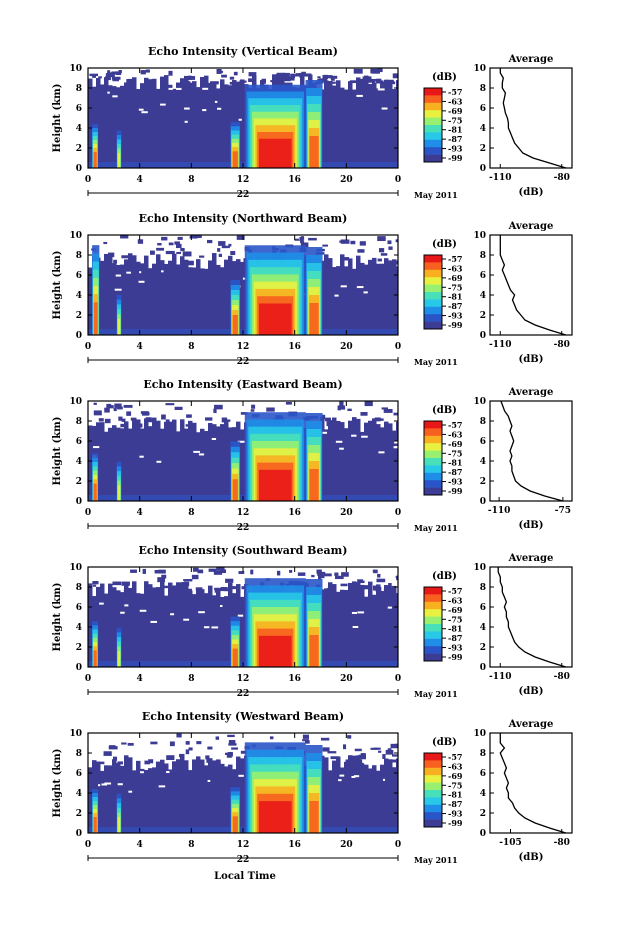  Describe the element at coordinates (433, 624) in the screenshot. I see `colorbar-frame` at that location.